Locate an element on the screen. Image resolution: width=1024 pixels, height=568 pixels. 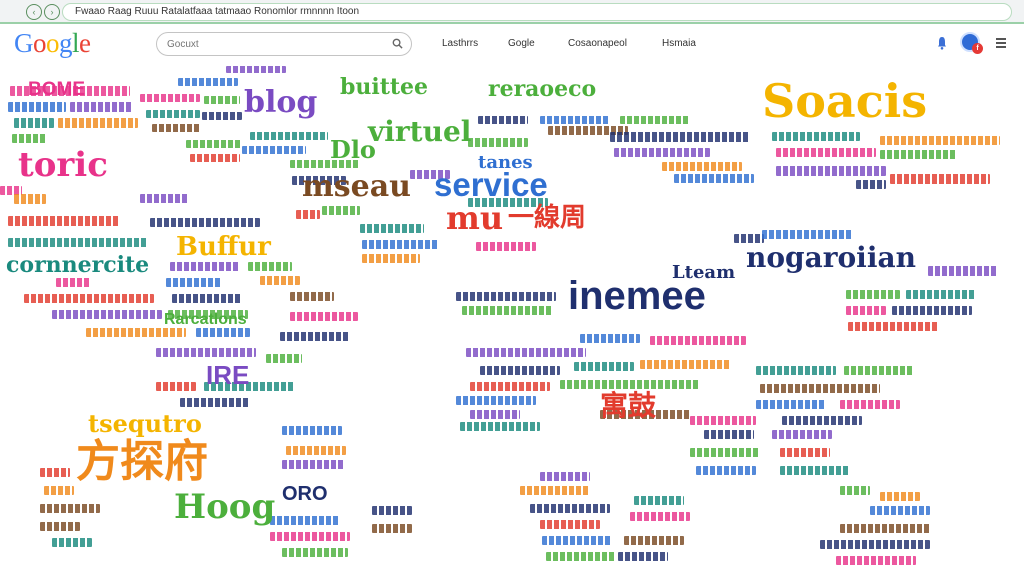
map-word: cornnercite is located at coordinates (78, 265).